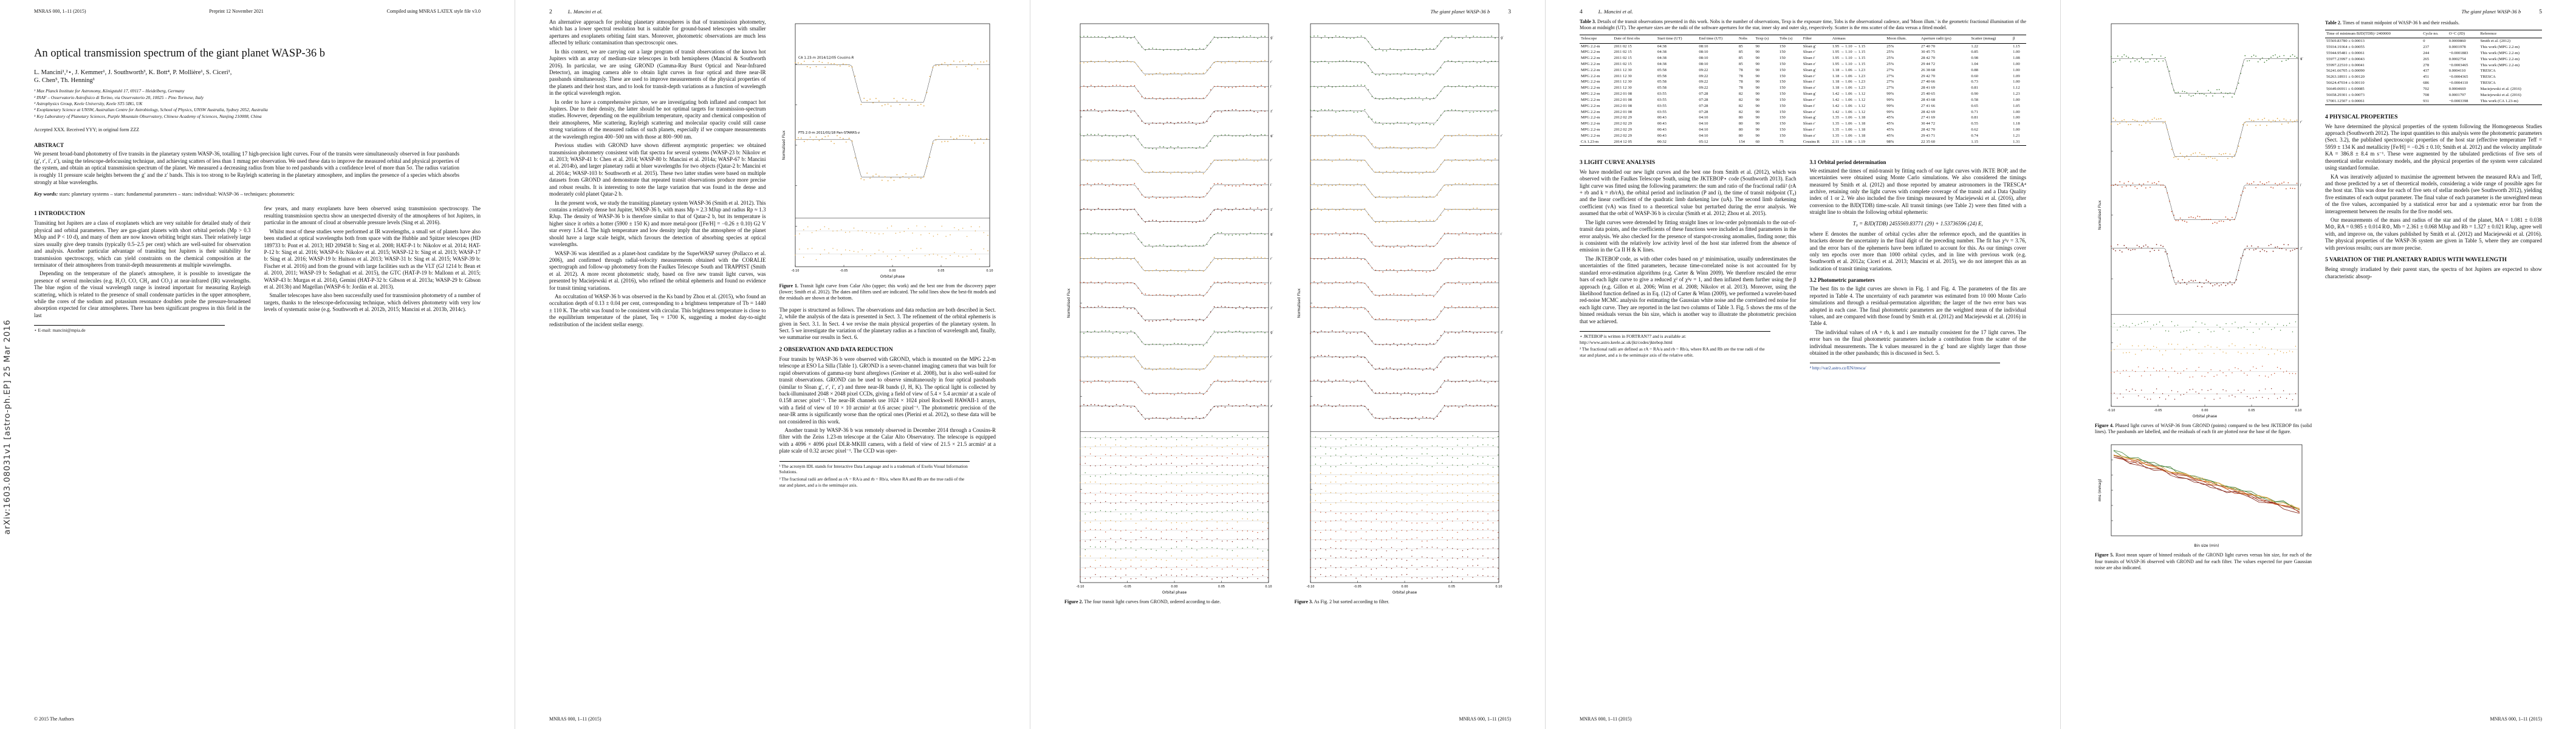 Image resolution: width=2576 pixels, height=729 pixels. I want to click on table-cell: TRESCA, so click(2488, 72).